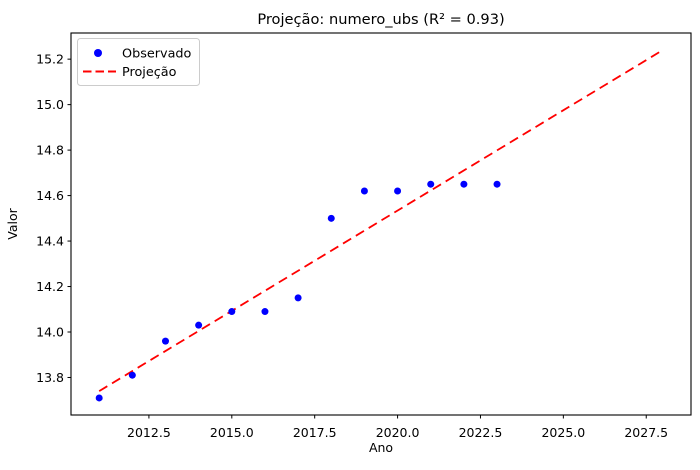 This screenshot has height=470, width=700. Describe the element at coordinates (53, 218) in the screenshot. I see `y-axis-ticks: 13.8 14.0 14.2 14.4 14.6 14.8 15.0 15.2` at that location.